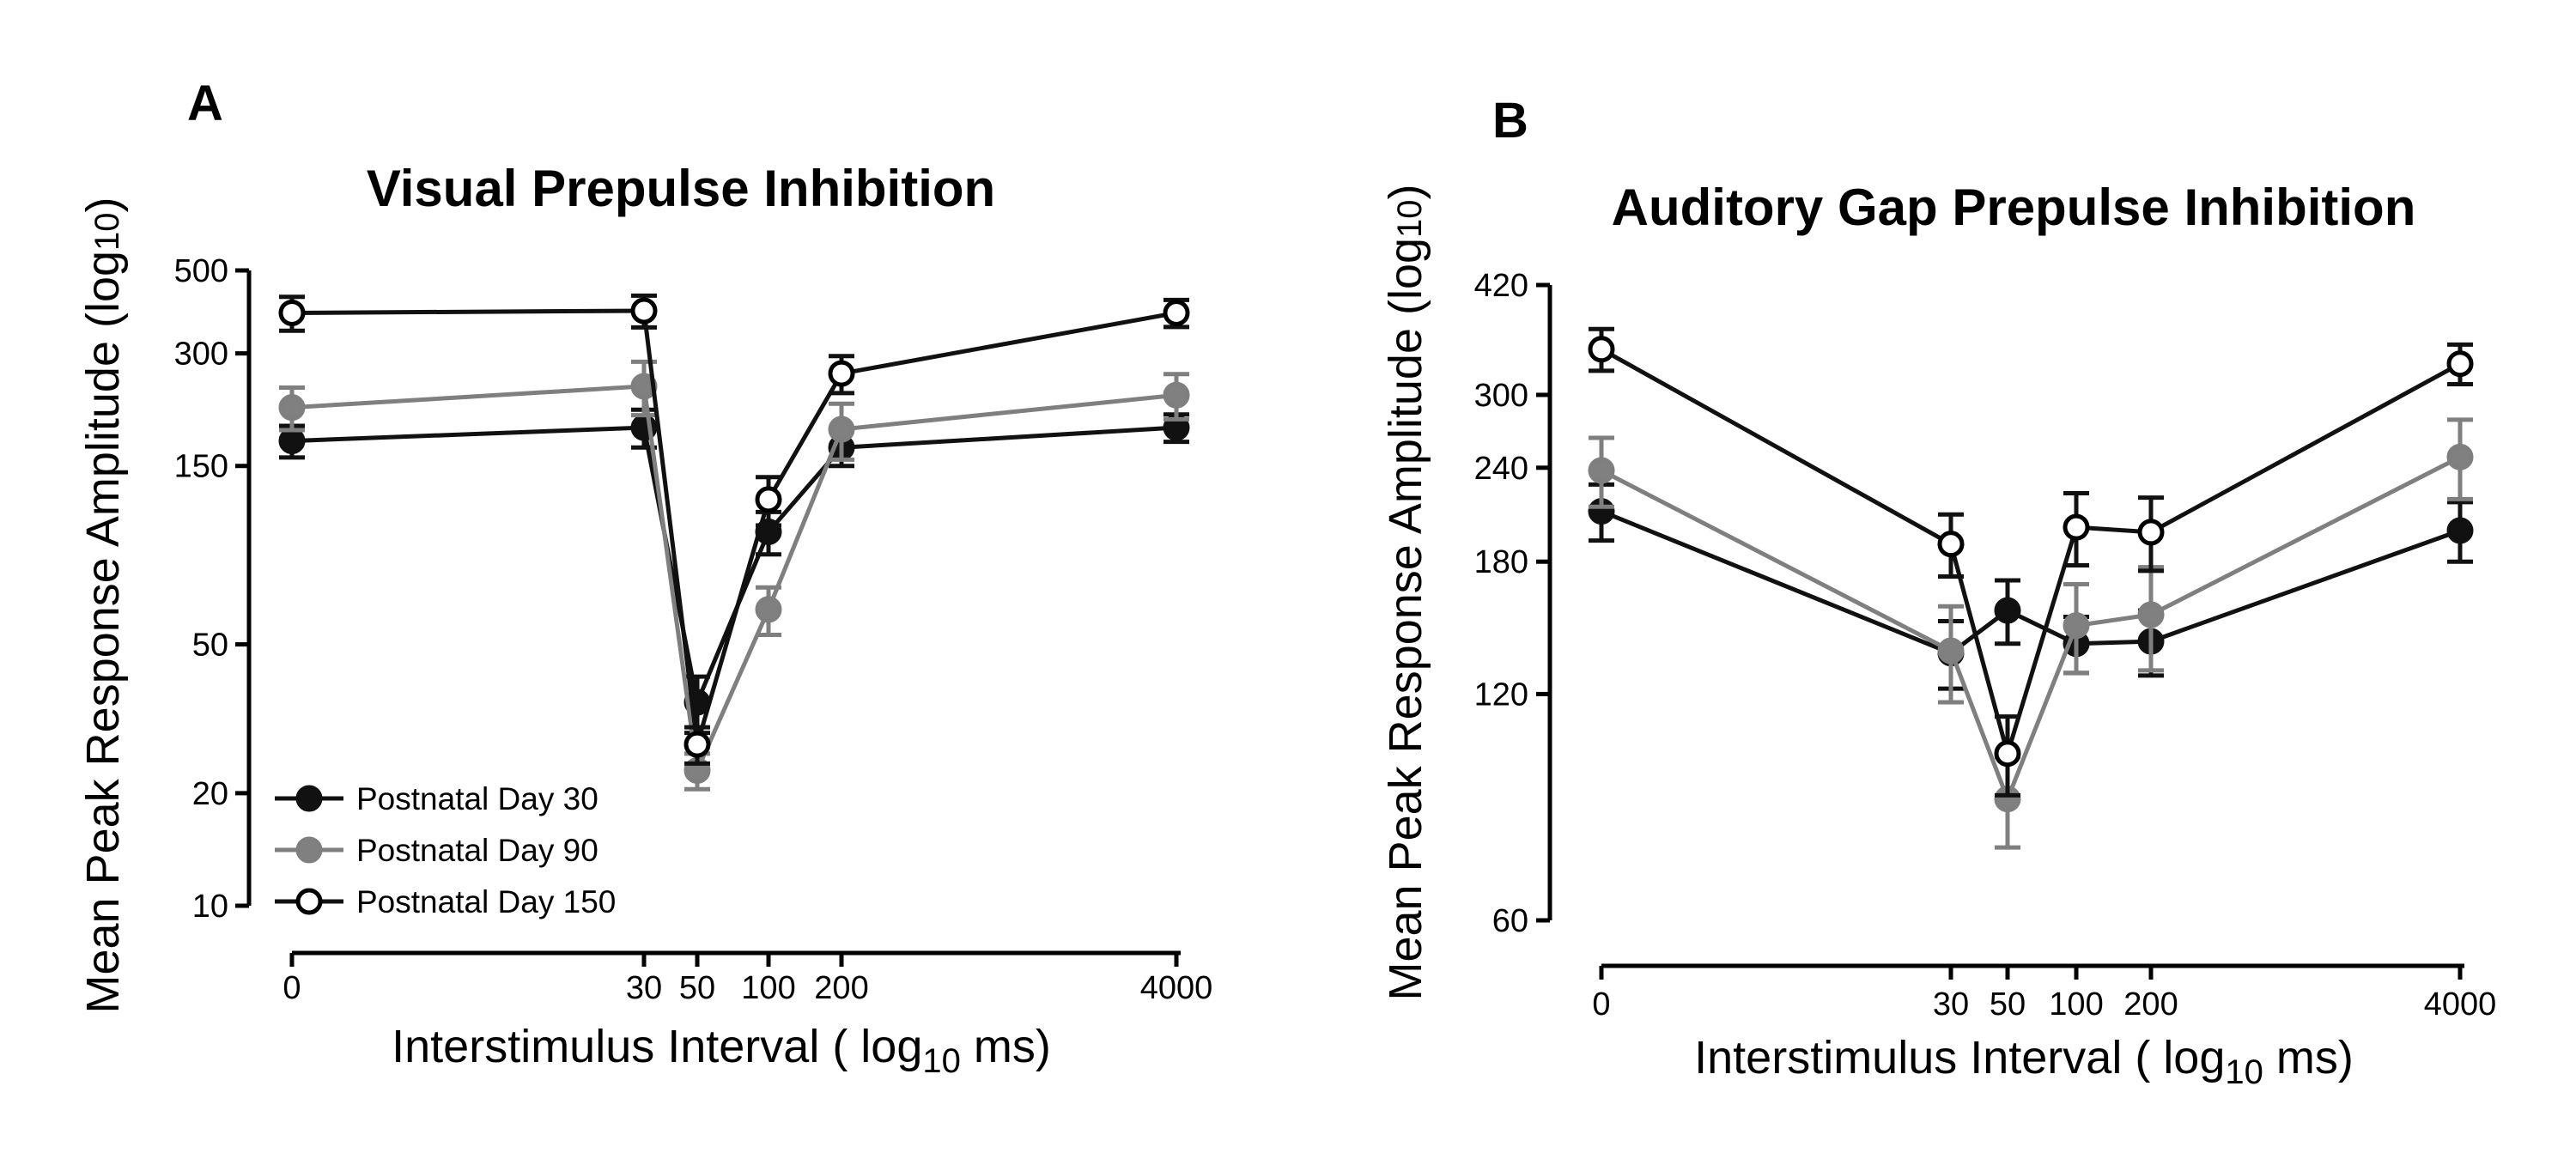 This screenshot has height=1153, width=2576. Describe the element at coordinates (103, 632) in the screenshot. I see `panel-a-ylabel-main: Mean Peak Response Amplitude (log` at that location.